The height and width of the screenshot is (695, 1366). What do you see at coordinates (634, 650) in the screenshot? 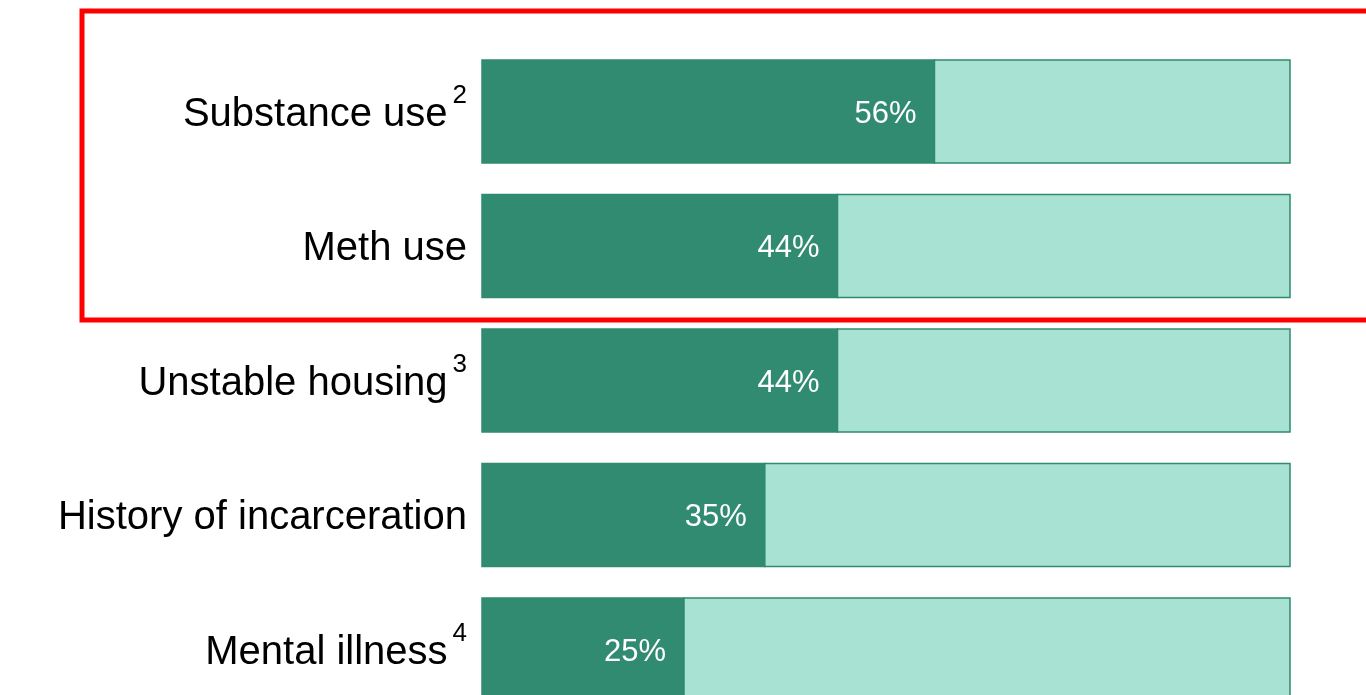
I see `data-label: 25%` at bounding box center [634, 650].